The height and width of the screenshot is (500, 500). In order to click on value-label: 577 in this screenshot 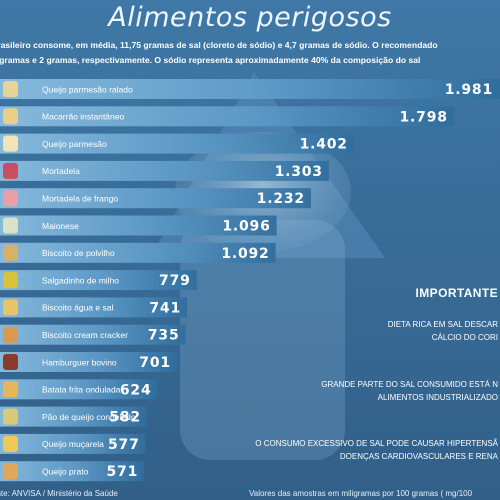, I will do `click(124, 445)`.